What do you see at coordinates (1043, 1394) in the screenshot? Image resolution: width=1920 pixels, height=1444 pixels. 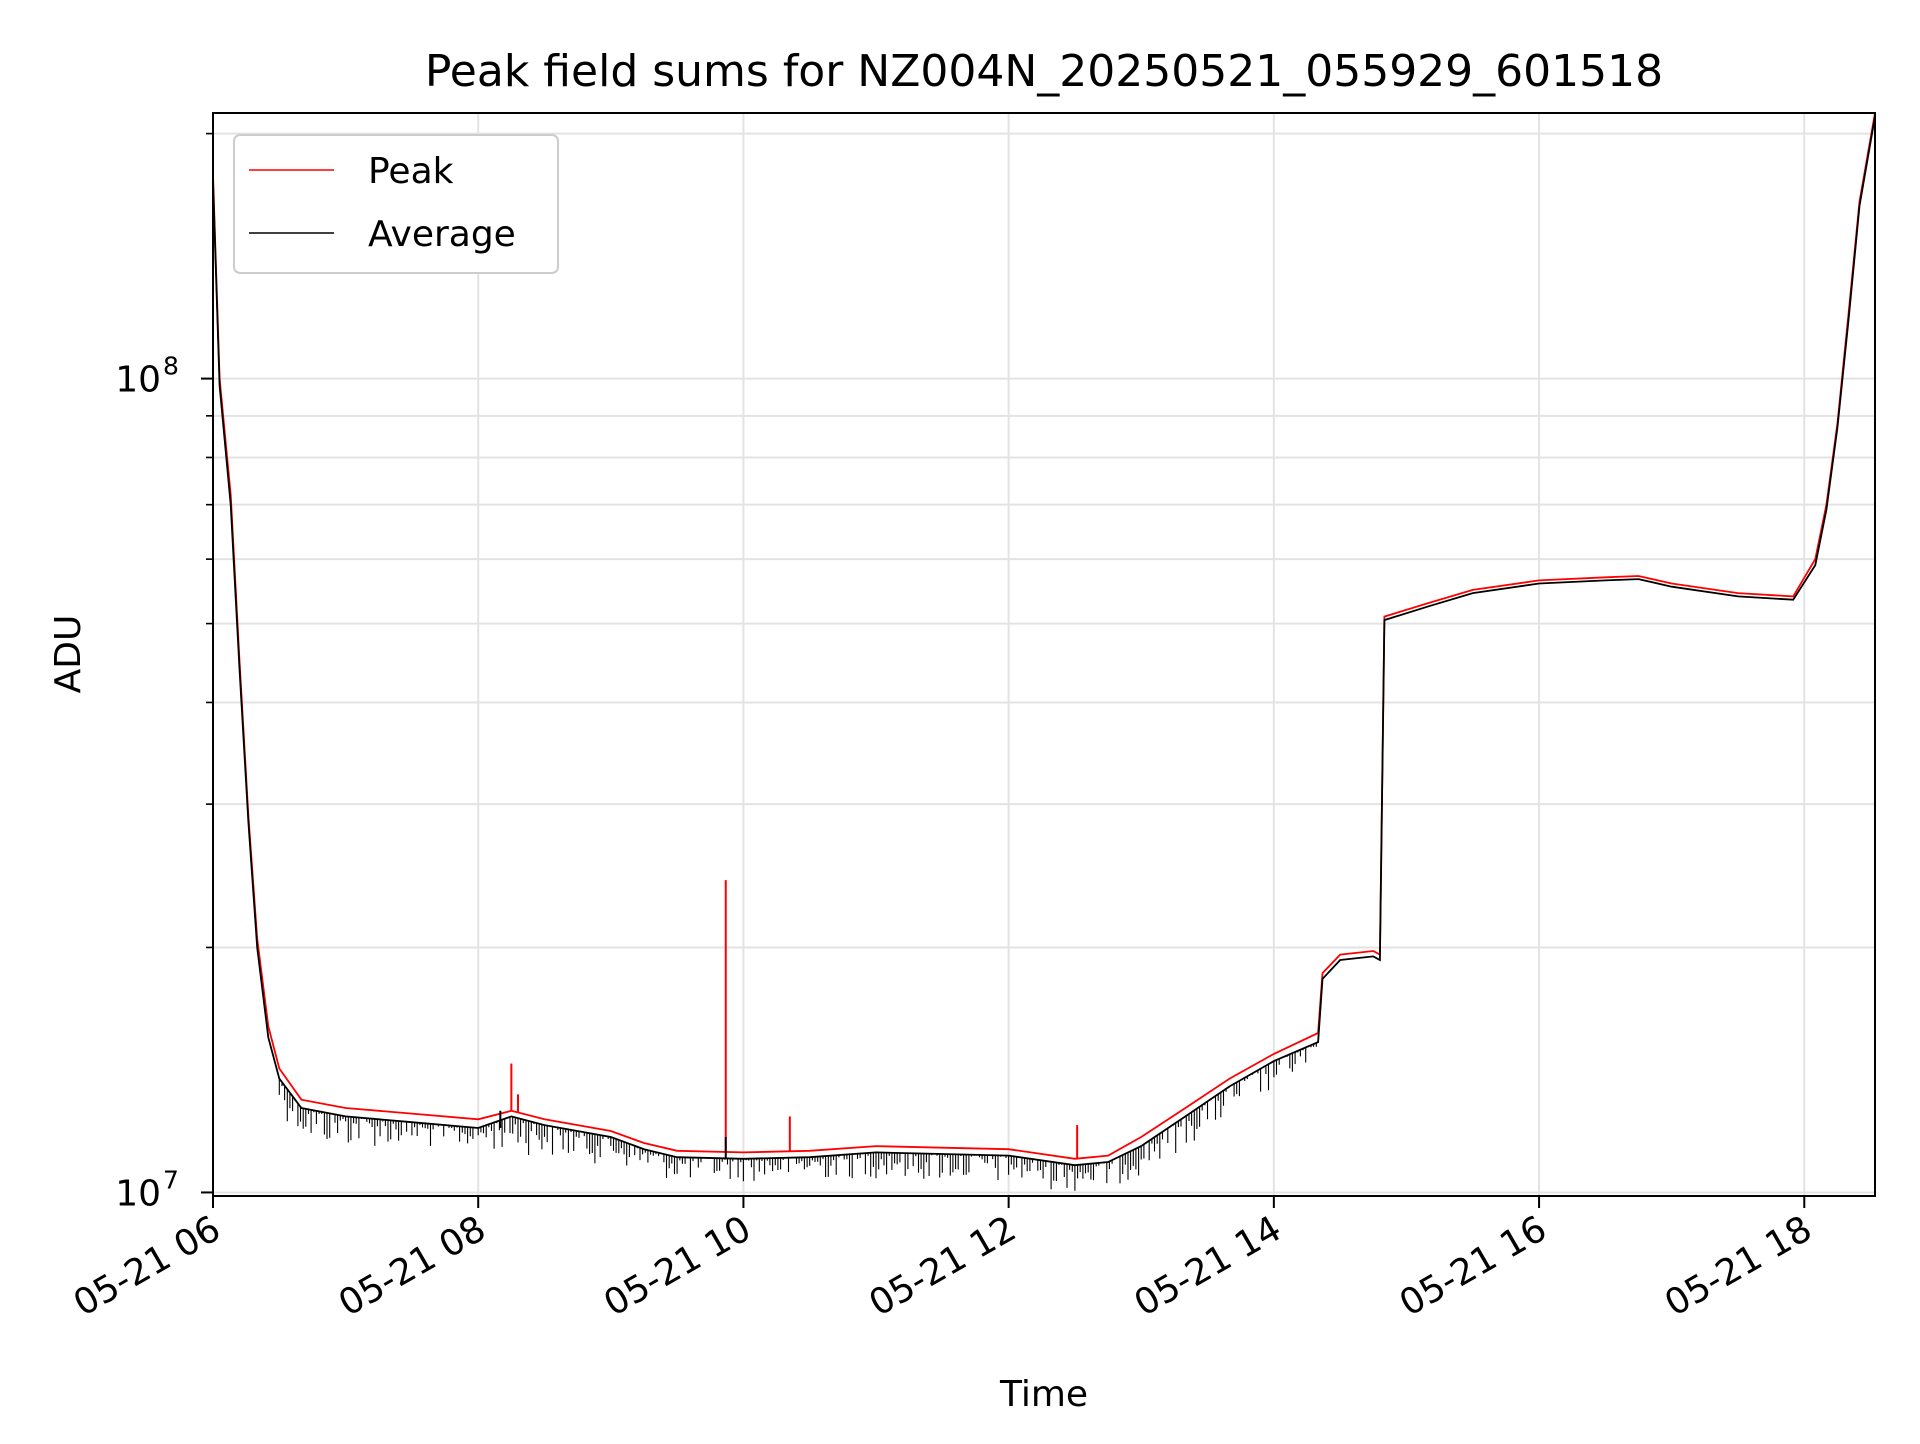 I see `x-axis-label: Time` at bounding box center [1043, 1394].